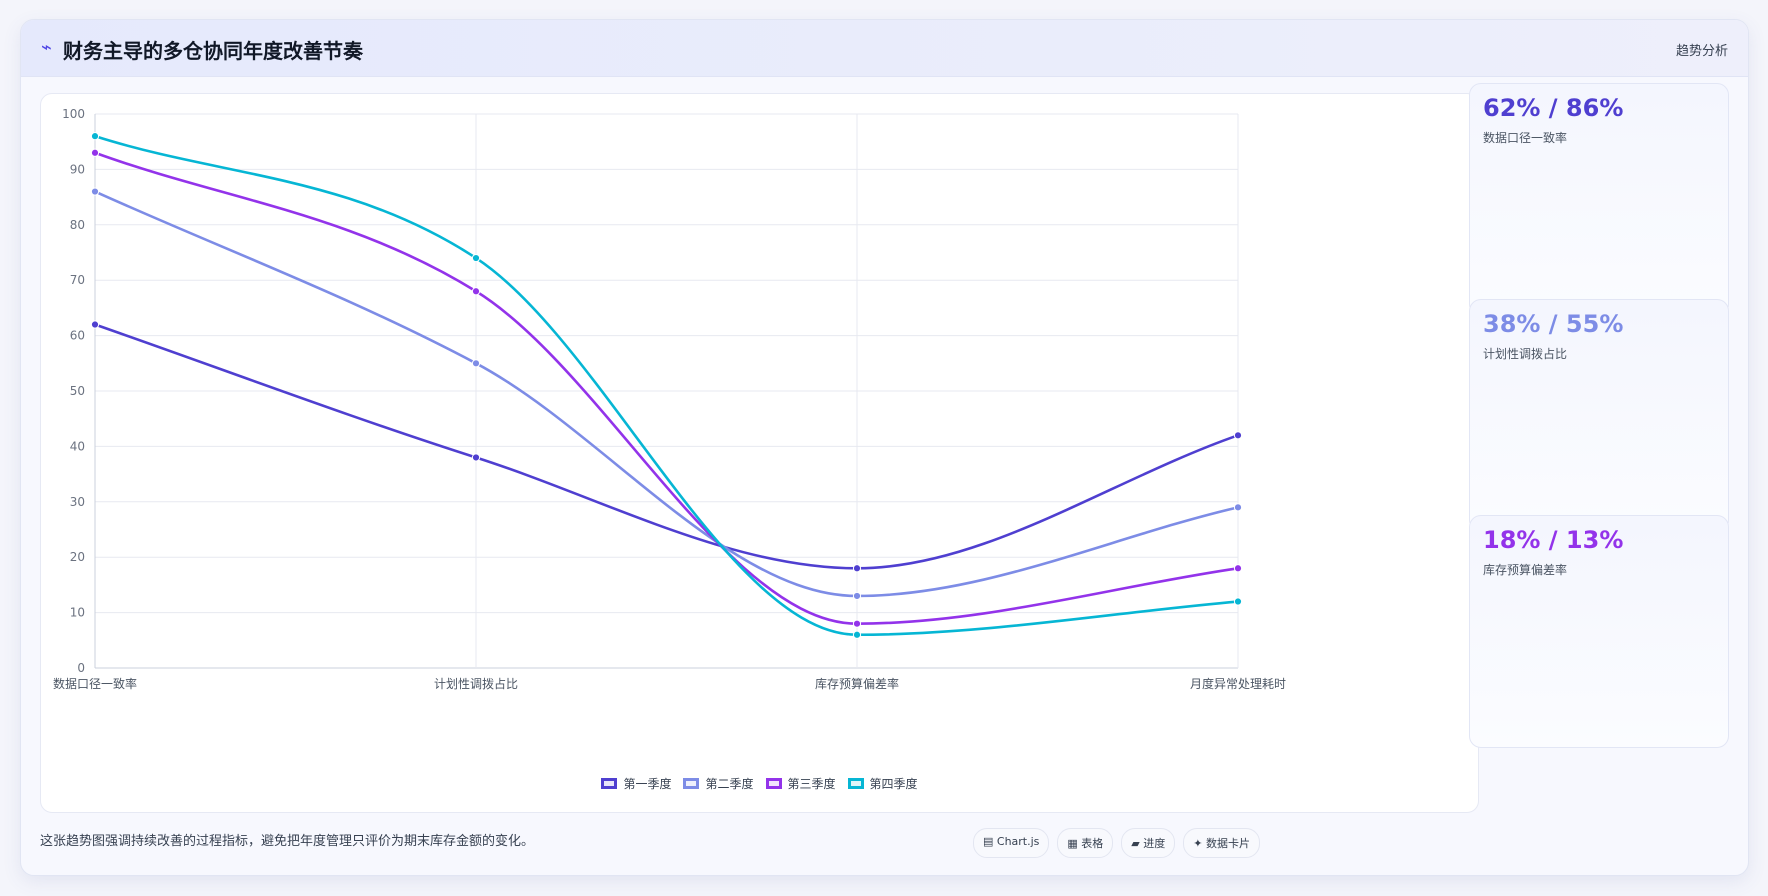  Describe the element at coordinates (1011, 843) in the screenshot. I see `tag-chartjs: ▤ Chart.js` at that location.